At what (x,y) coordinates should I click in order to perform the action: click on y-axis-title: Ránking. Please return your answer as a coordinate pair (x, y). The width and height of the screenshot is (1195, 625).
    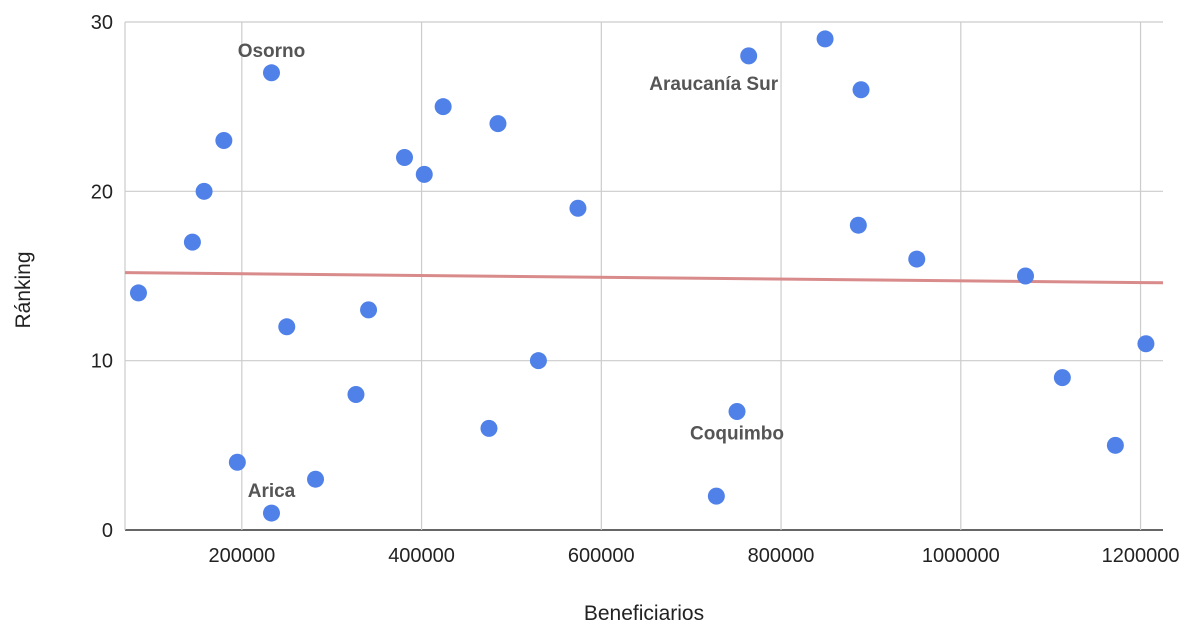
    Looking at the image, I should click on (23, 289).